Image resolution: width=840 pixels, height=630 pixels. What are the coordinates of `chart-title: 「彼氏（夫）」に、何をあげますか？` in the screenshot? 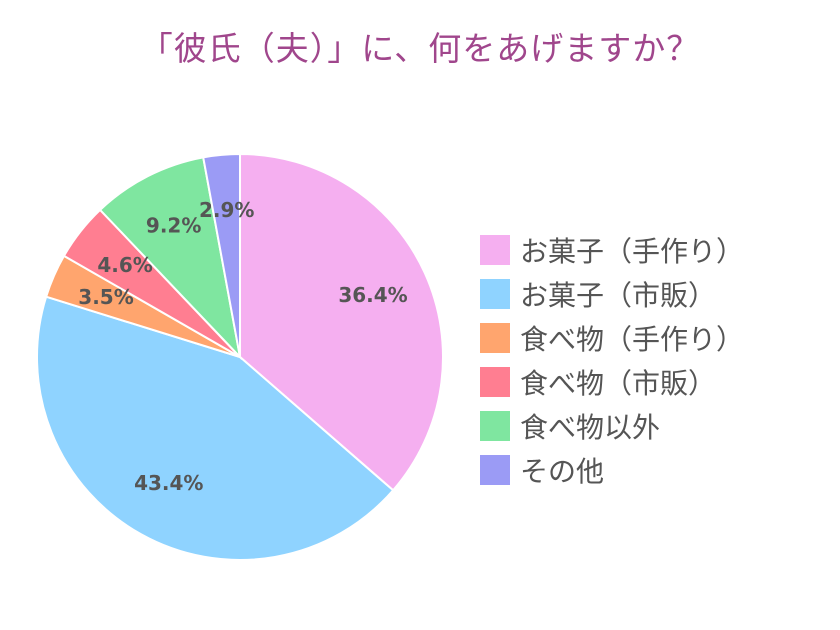 It's located at (420, 48).